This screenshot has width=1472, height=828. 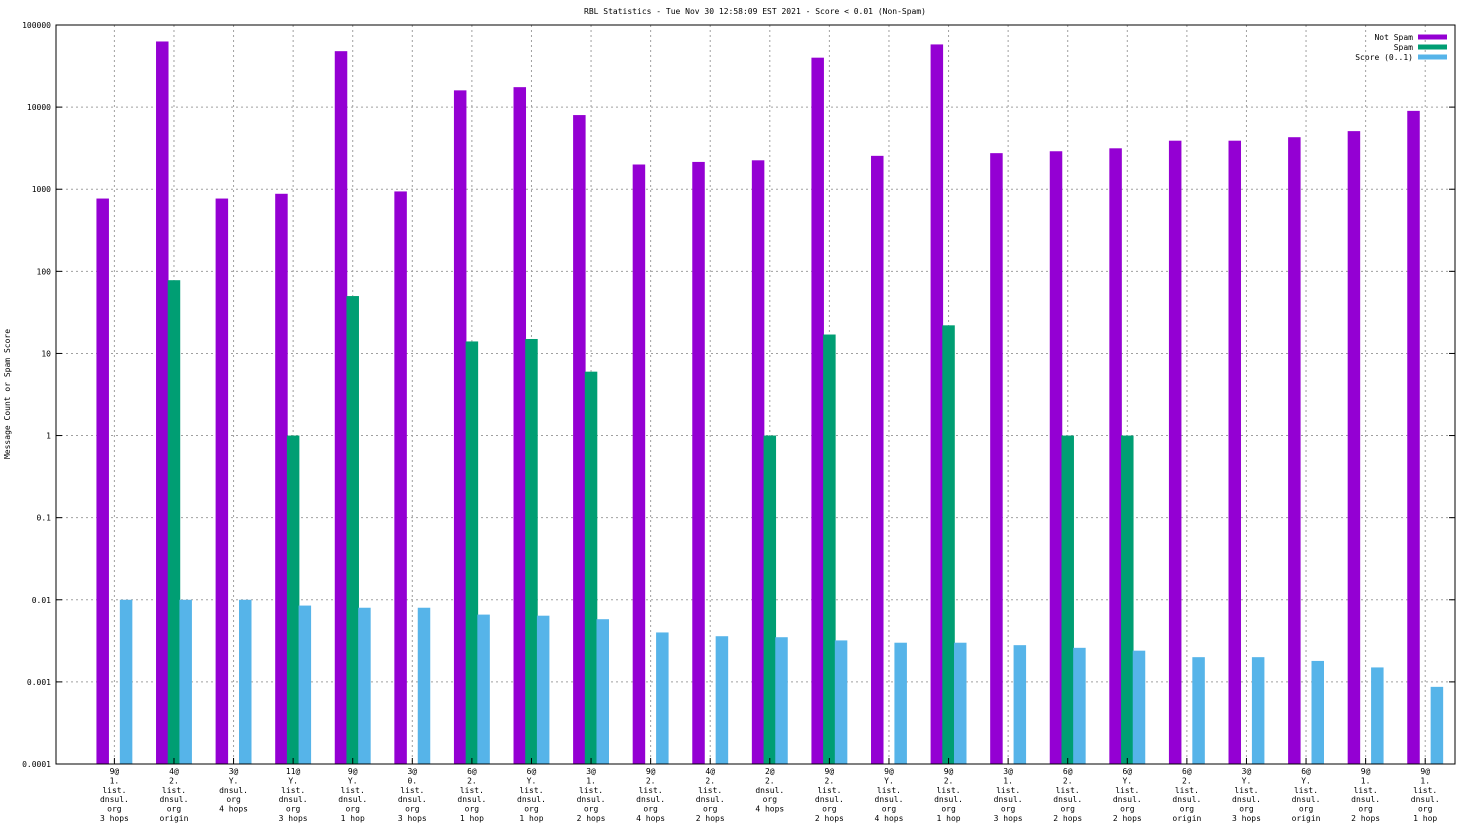 I want to click on y-tick-label: 0.001, so click(x=39, y=682).